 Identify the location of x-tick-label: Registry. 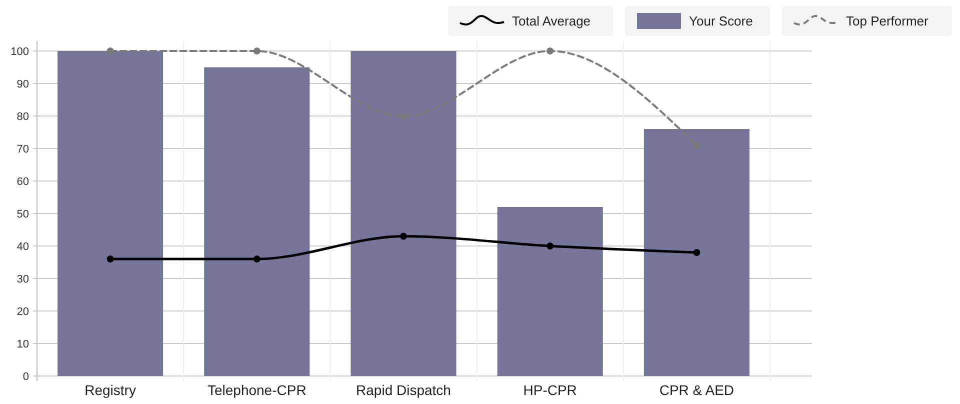
(110, 390).